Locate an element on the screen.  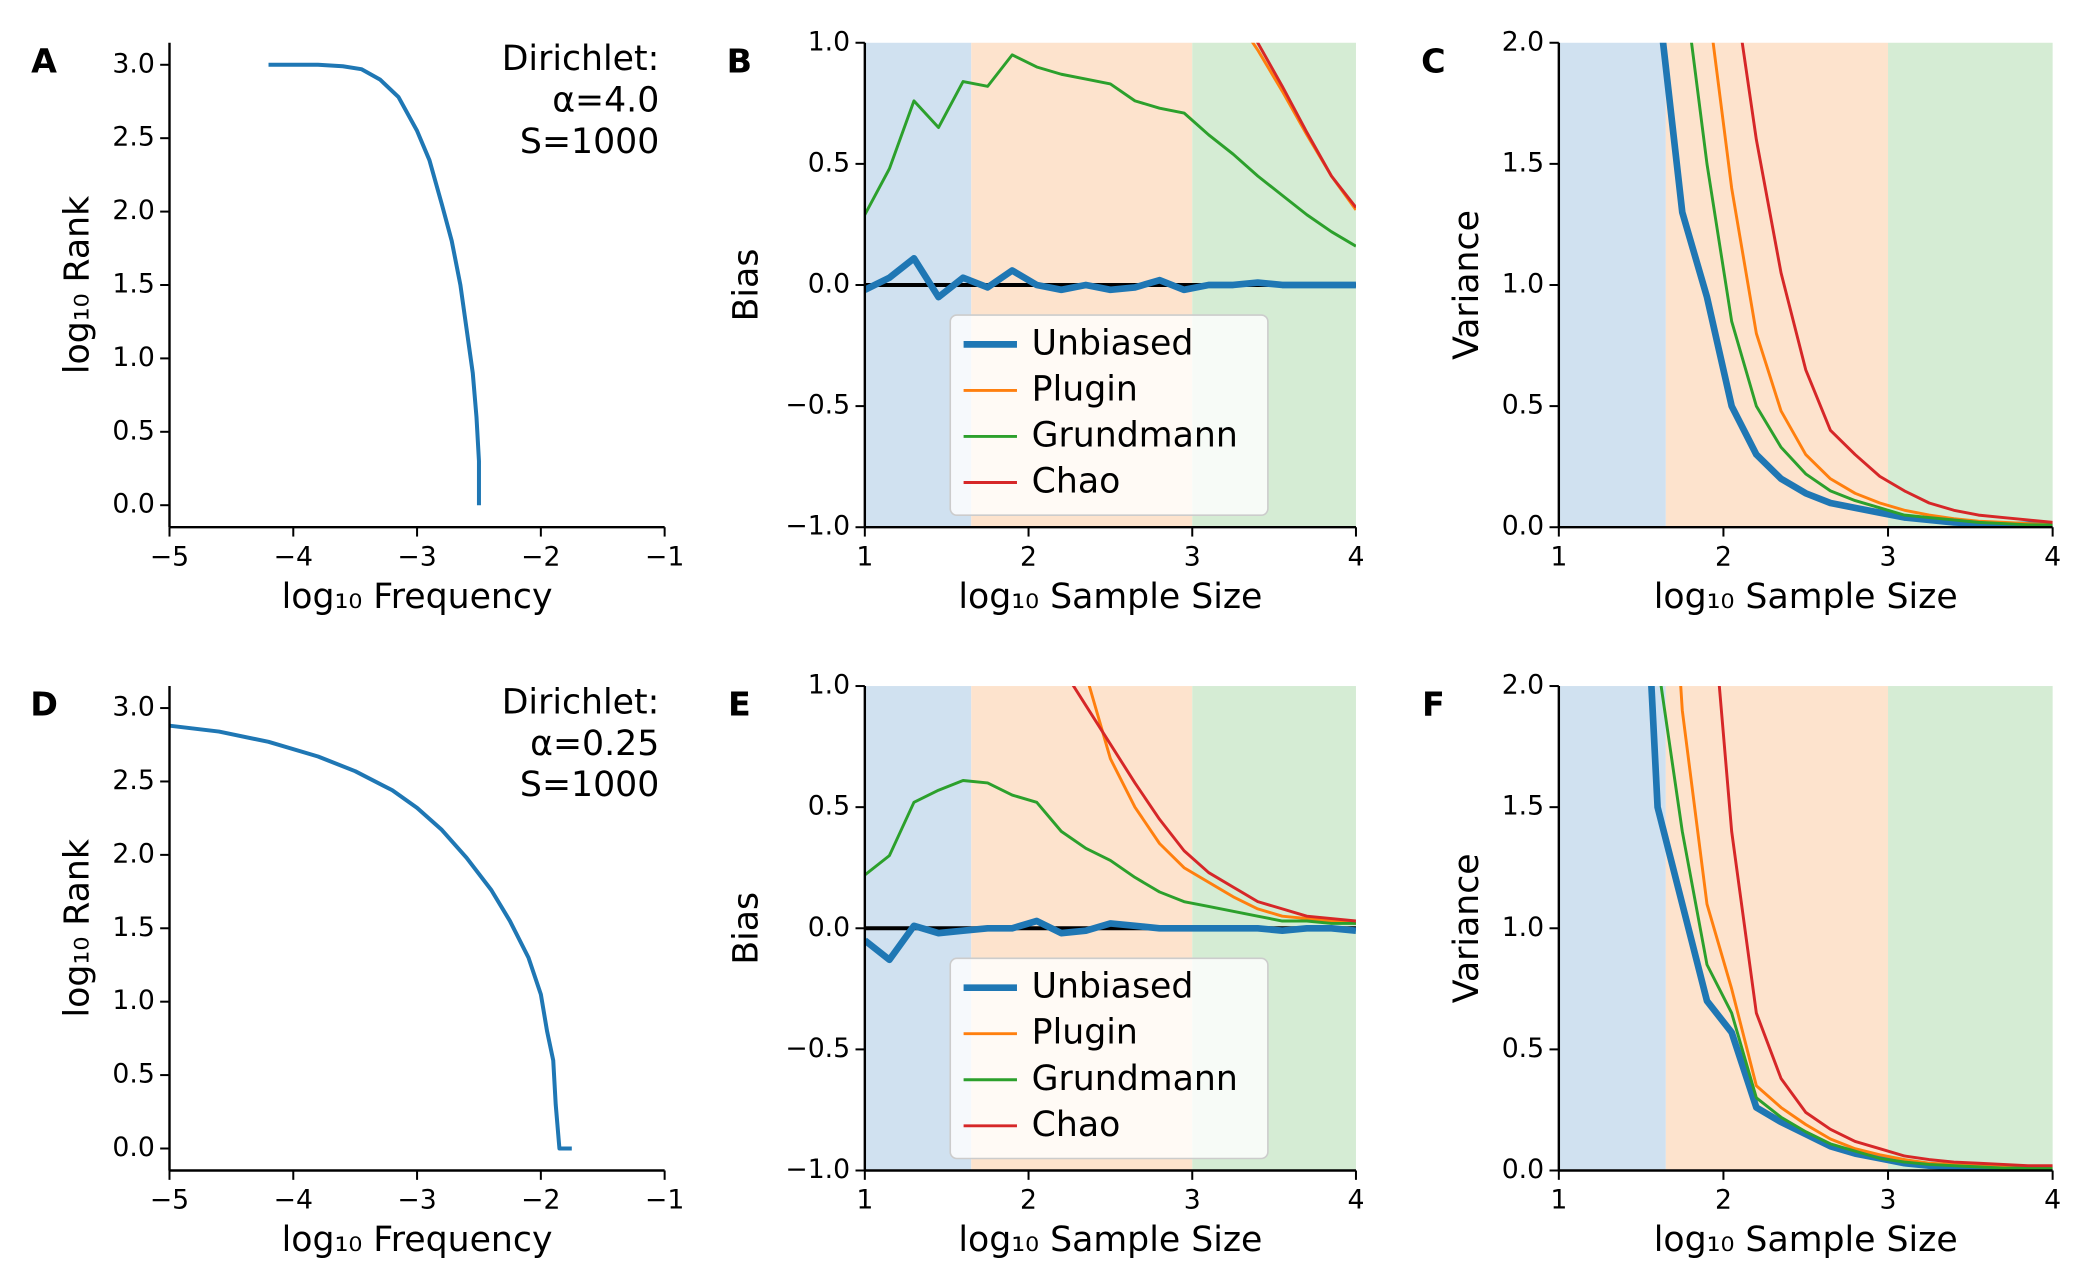
panel-letter: C is located at coordinates (1433, 60).